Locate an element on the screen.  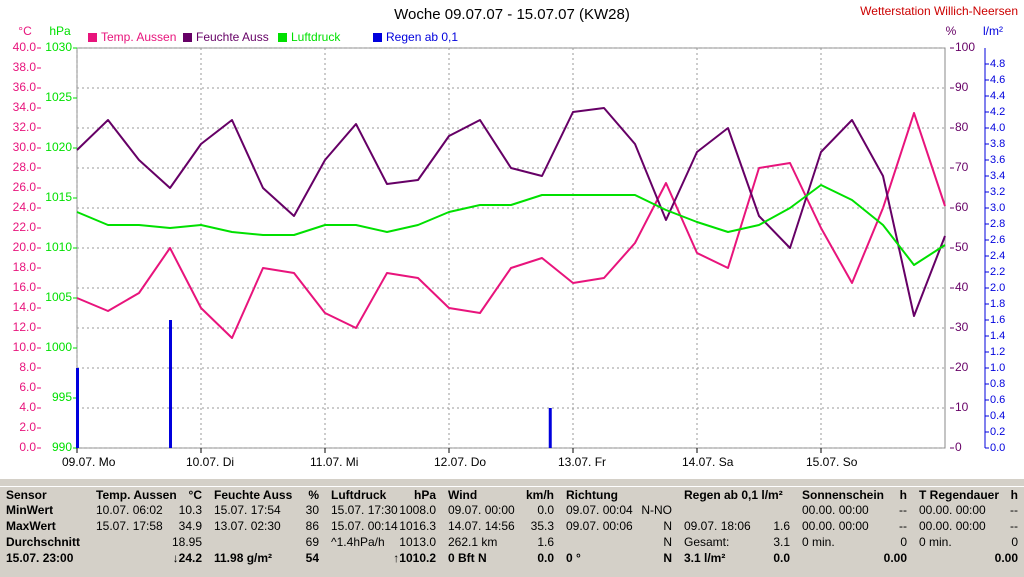
table-cell: 14.07. 14:56 35.3 is located at coordinates (501, 526).